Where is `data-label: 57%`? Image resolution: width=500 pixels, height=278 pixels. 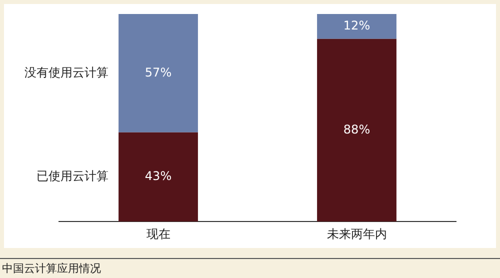
data-label: 57% is located at coordinates (158, 72).